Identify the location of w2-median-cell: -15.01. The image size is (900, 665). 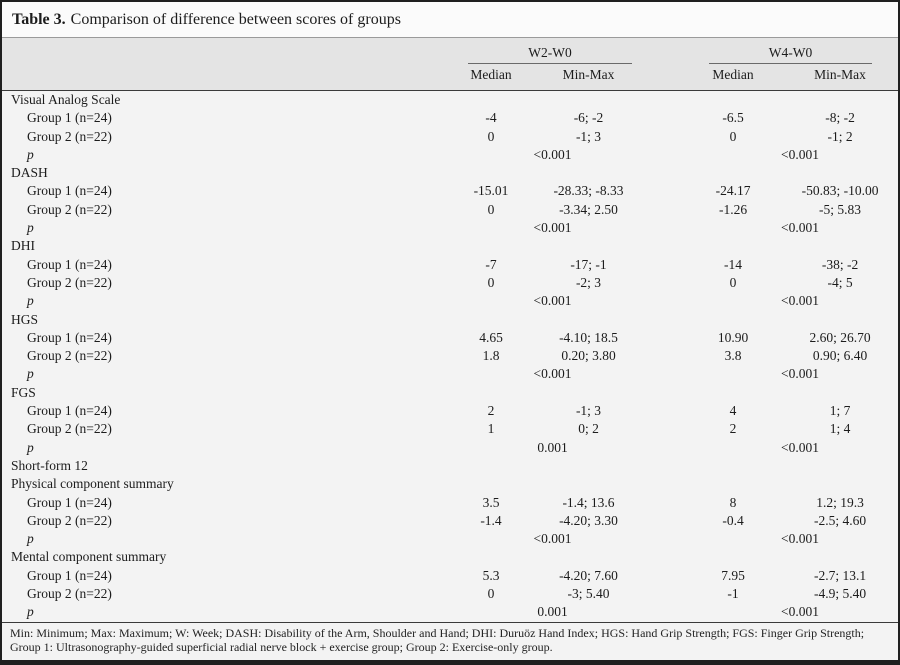
(491, 191).